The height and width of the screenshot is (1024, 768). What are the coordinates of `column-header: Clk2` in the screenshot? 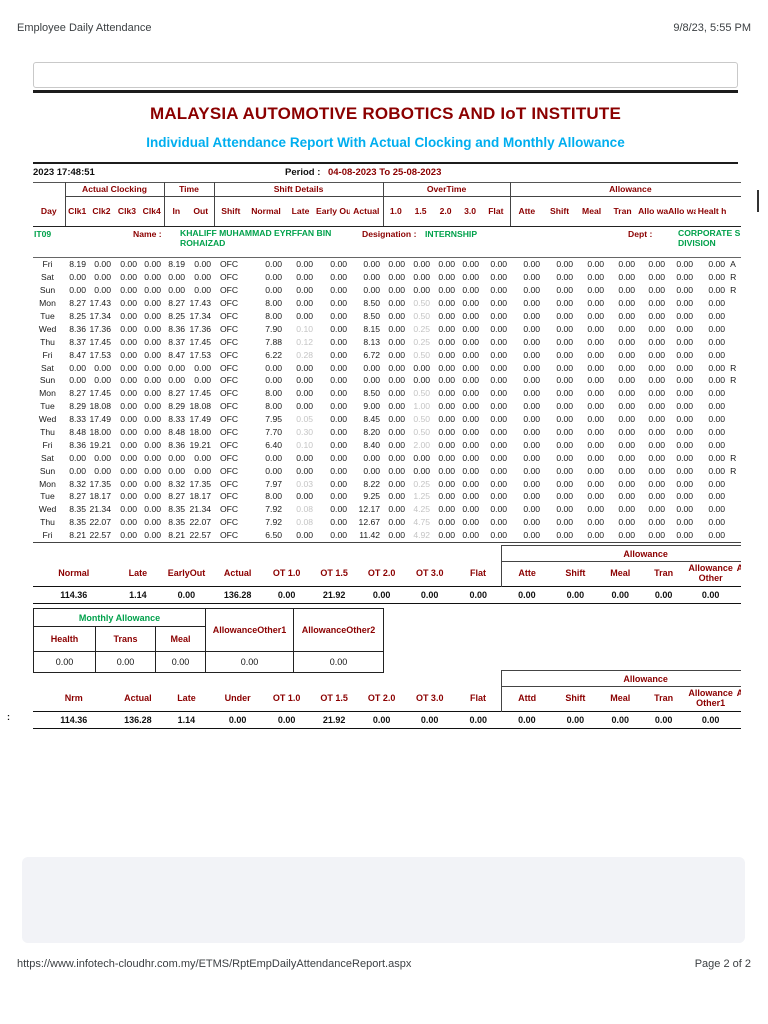 It's located at (101, 211).